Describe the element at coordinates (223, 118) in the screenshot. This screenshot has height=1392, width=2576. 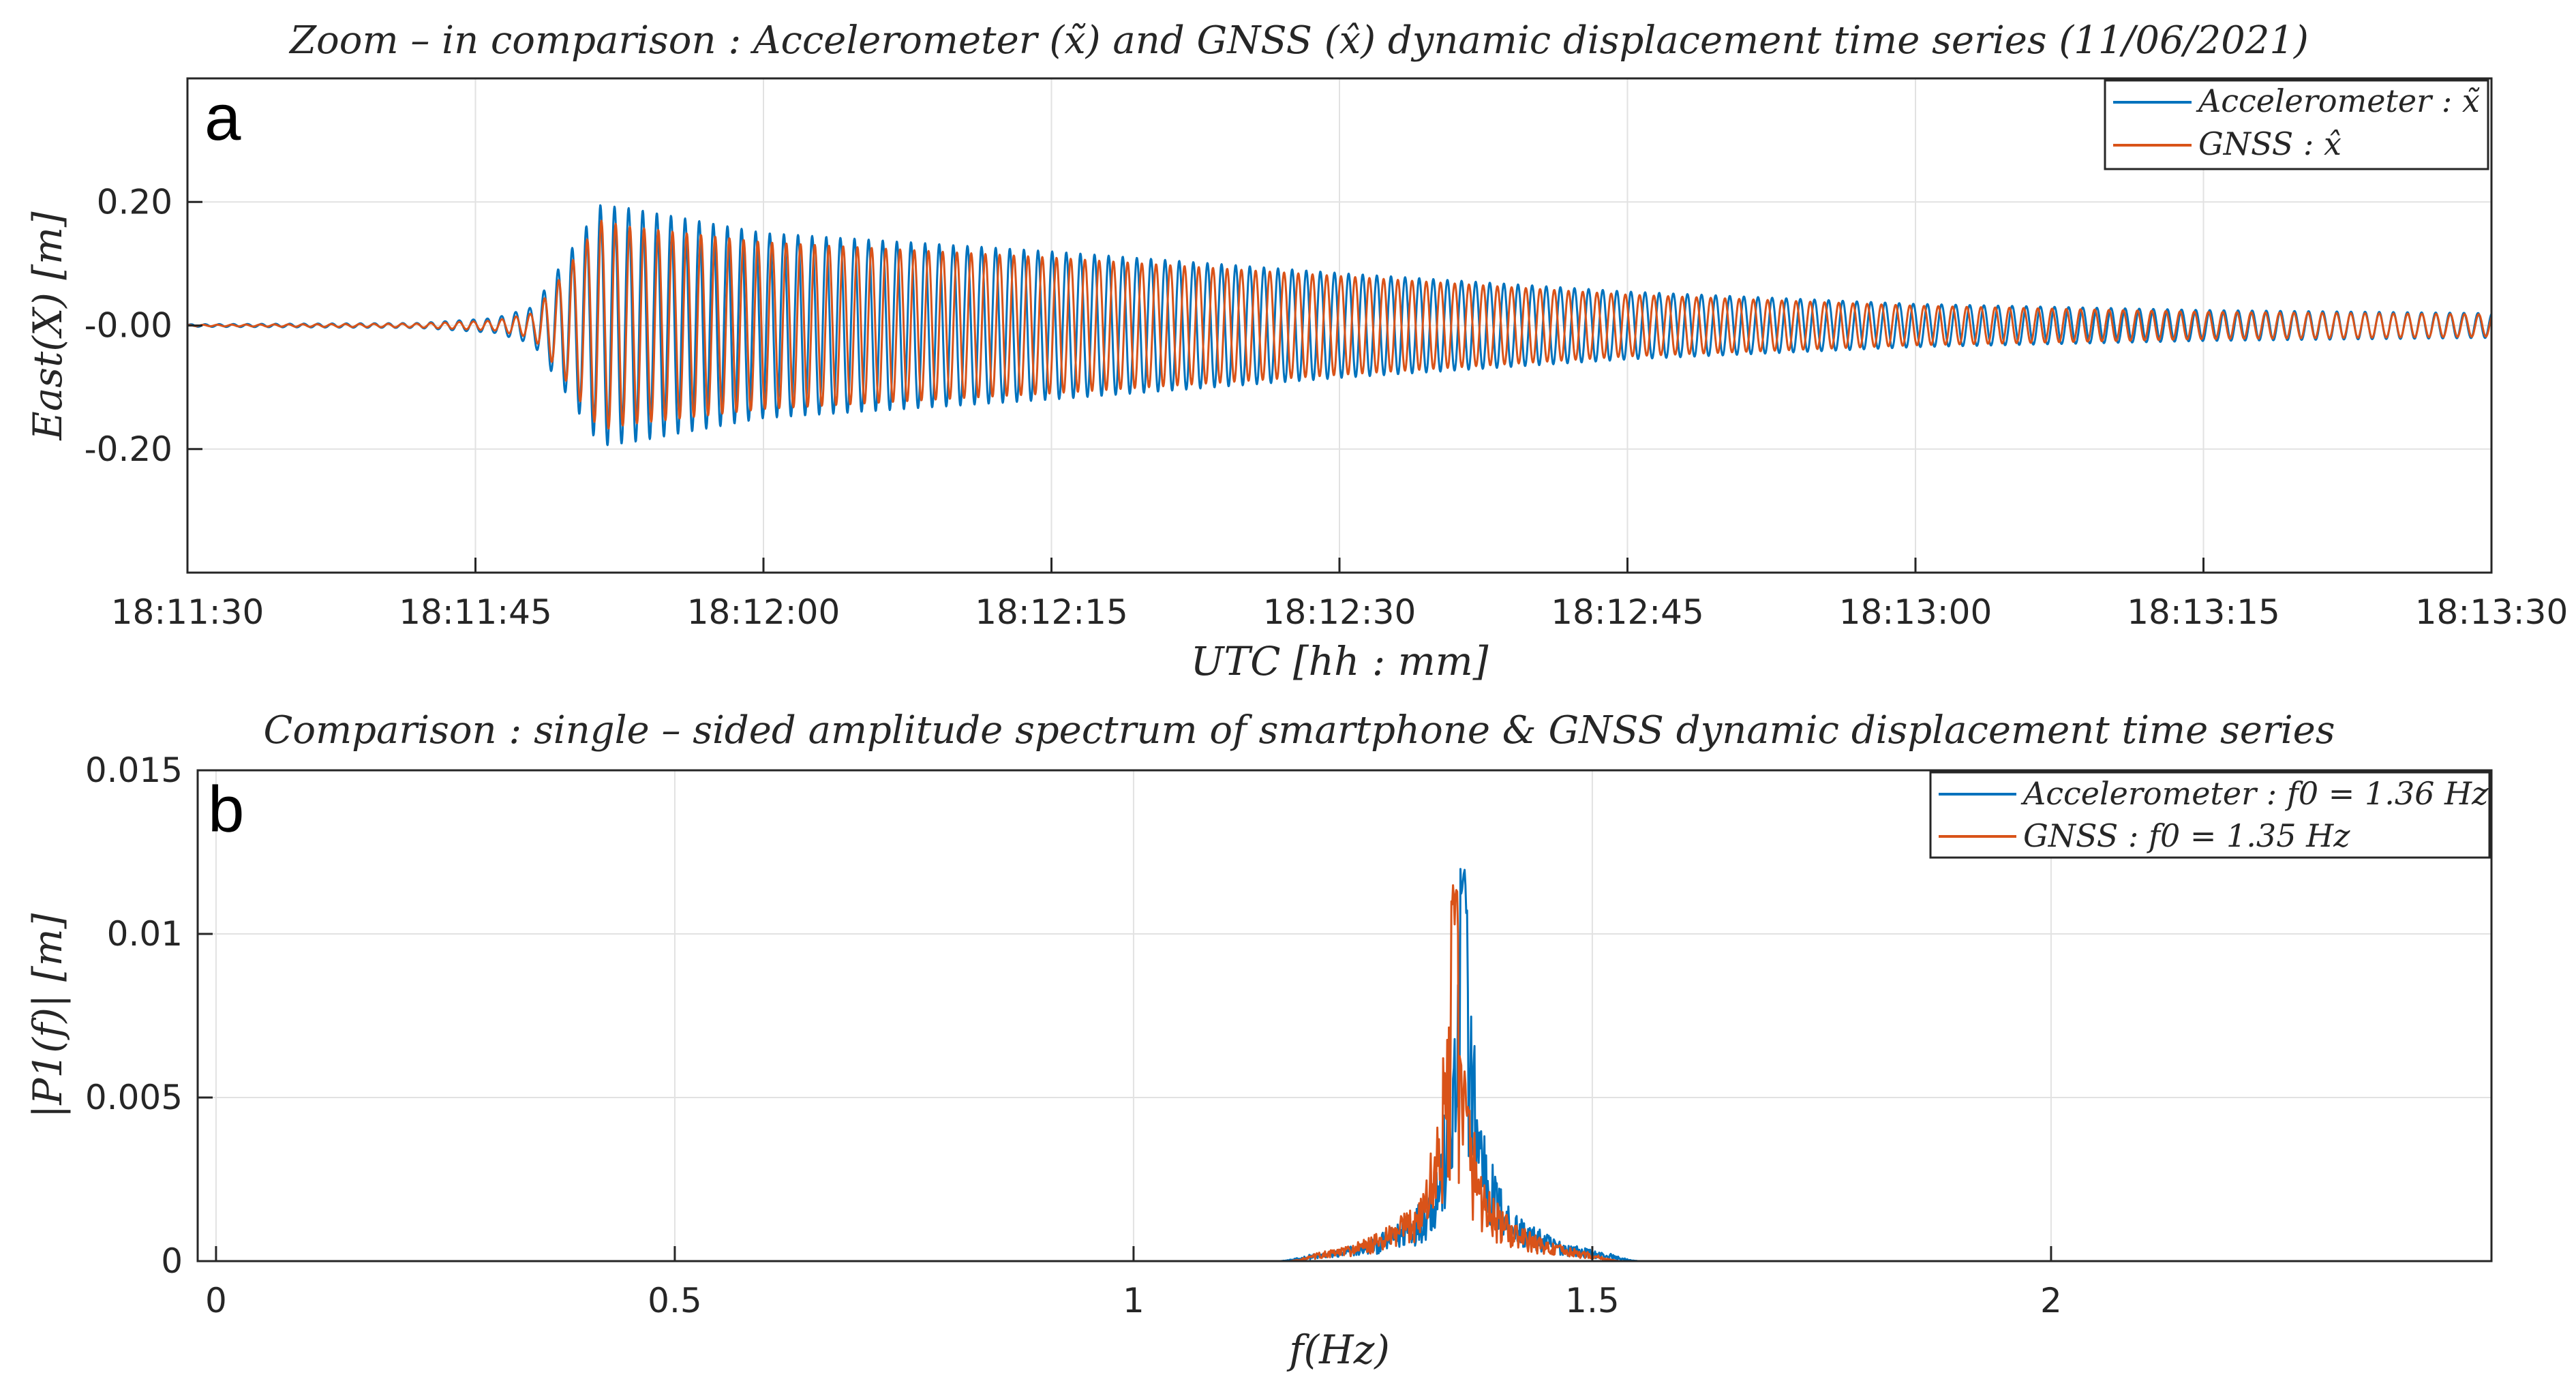
I see `panel-a-letter: a` at that location.